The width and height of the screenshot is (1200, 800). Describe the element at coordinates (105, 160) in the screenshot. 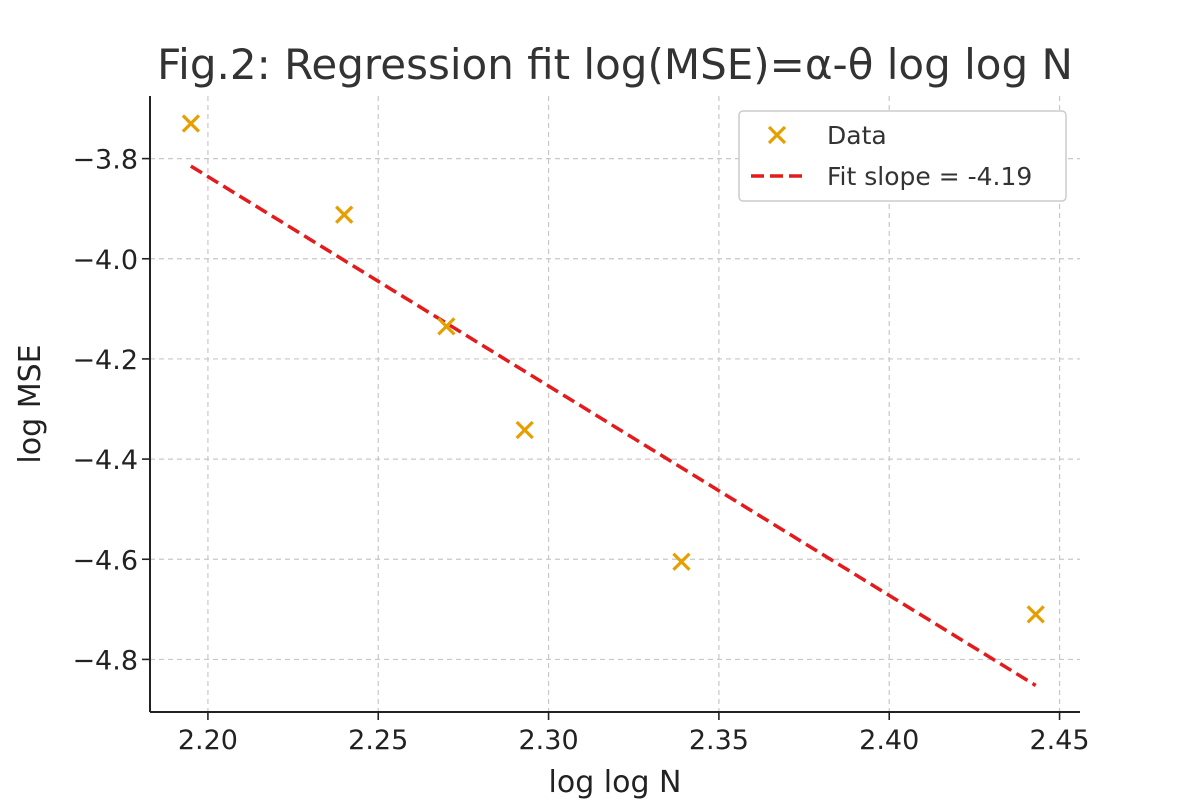

I see `y-tick-label: −3.8` at that location.